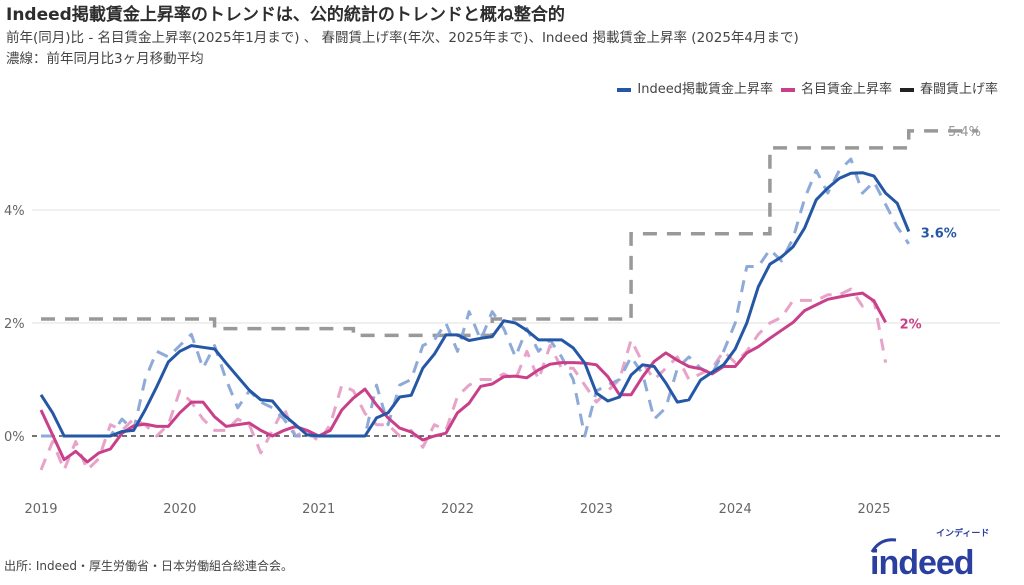 The height and width of the screenshot is (585, 1024). I want to click on legend-label: 名目賃金上昇率, so click(846, 89).